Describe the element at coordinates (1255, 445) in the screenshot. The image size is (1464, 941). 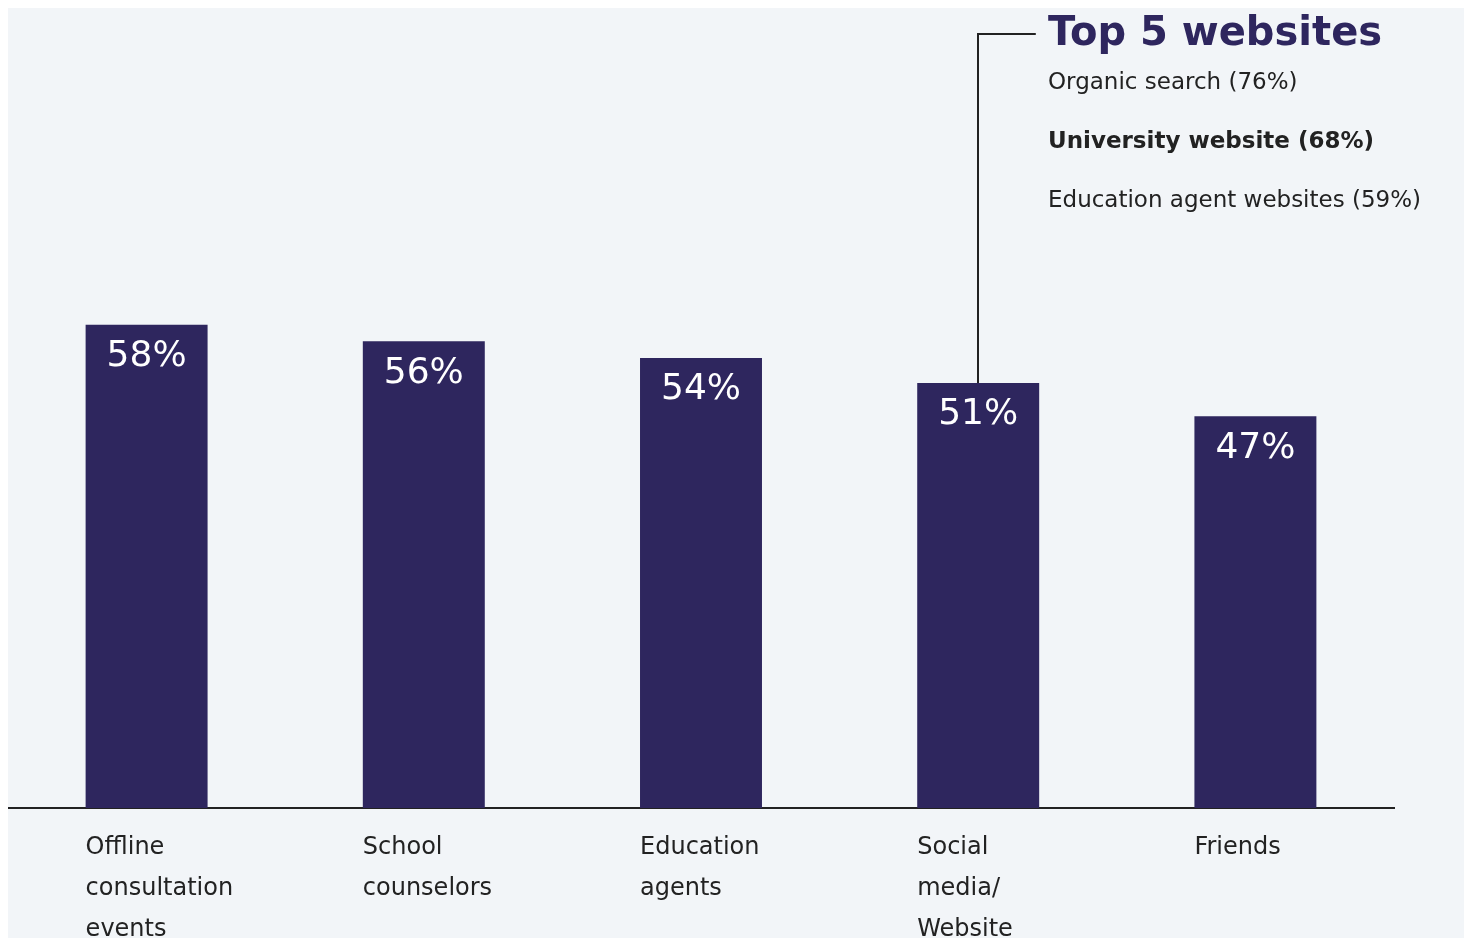
I see `data-label: 47%` at that location.